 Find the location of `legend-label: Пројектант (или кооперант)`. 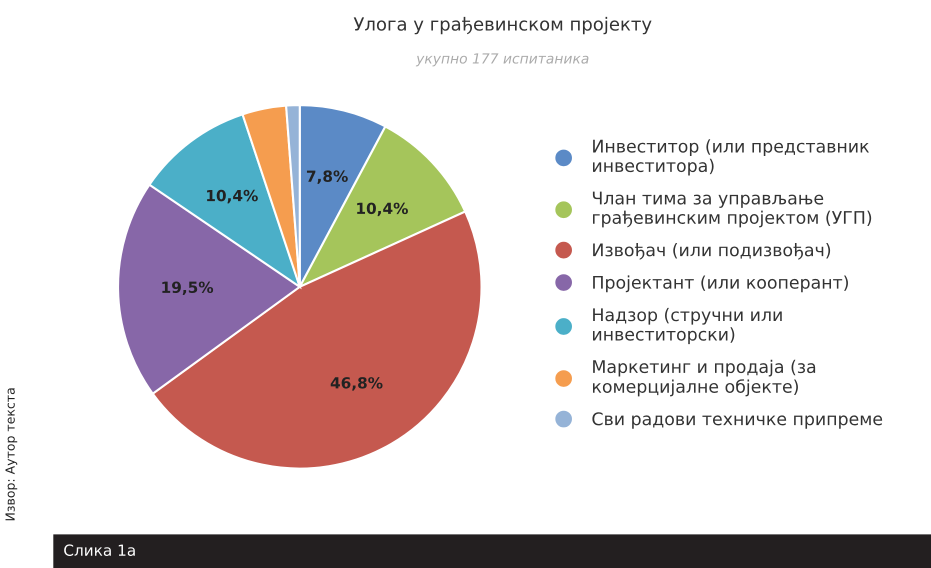

legend-label: Пројектант (или кооперант) is located at coordinates (720, 283).